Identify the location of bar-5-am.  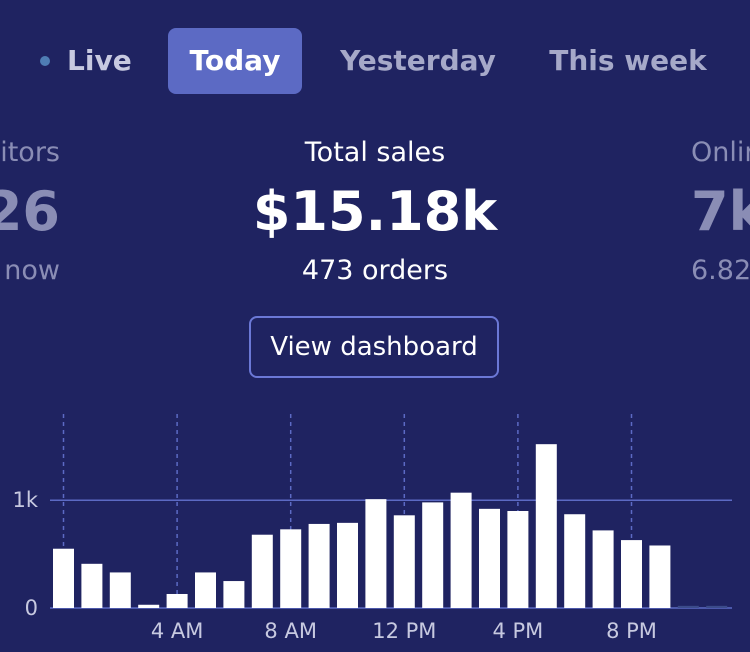
(205, 590).